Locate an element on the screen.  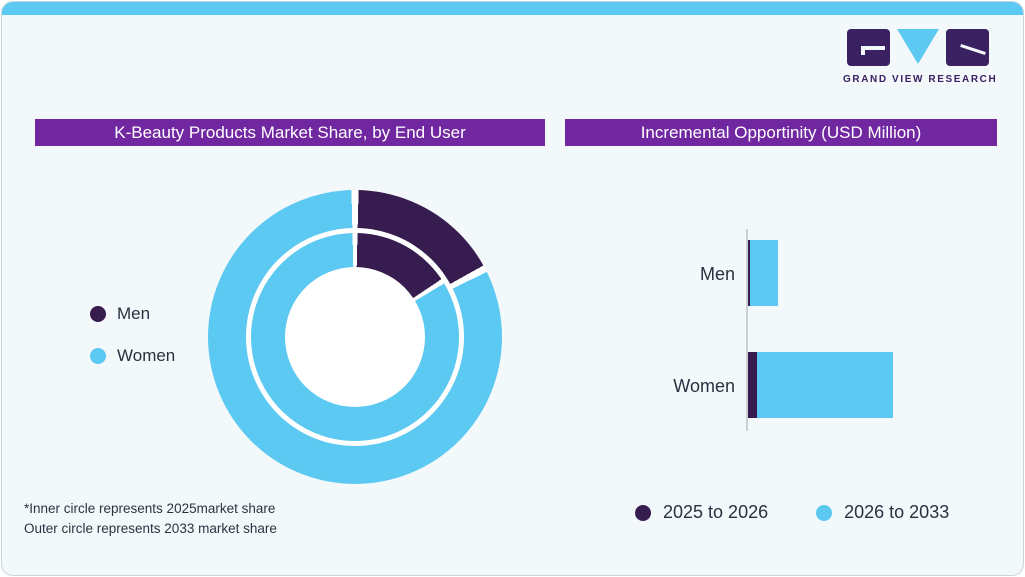
men-legend-label: Men is located at coordinates (134, 313).